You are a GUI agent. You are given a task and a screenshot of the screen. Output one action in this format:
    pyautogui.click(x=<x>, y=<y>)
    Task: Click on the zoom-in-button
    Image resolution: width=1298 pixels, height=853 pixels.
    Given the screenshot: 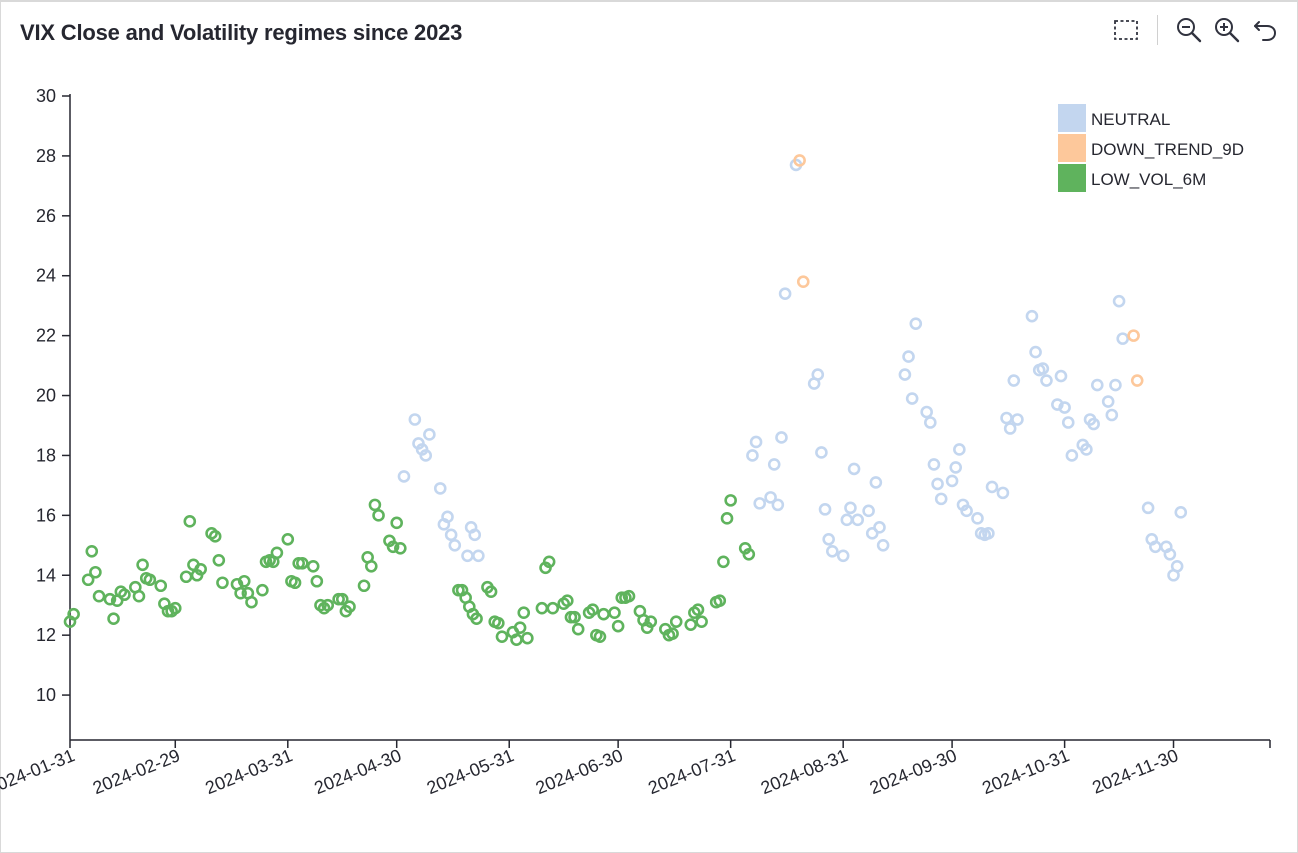 What is the action you would take?
    pyautogui.click(x=1227, y=30)
    